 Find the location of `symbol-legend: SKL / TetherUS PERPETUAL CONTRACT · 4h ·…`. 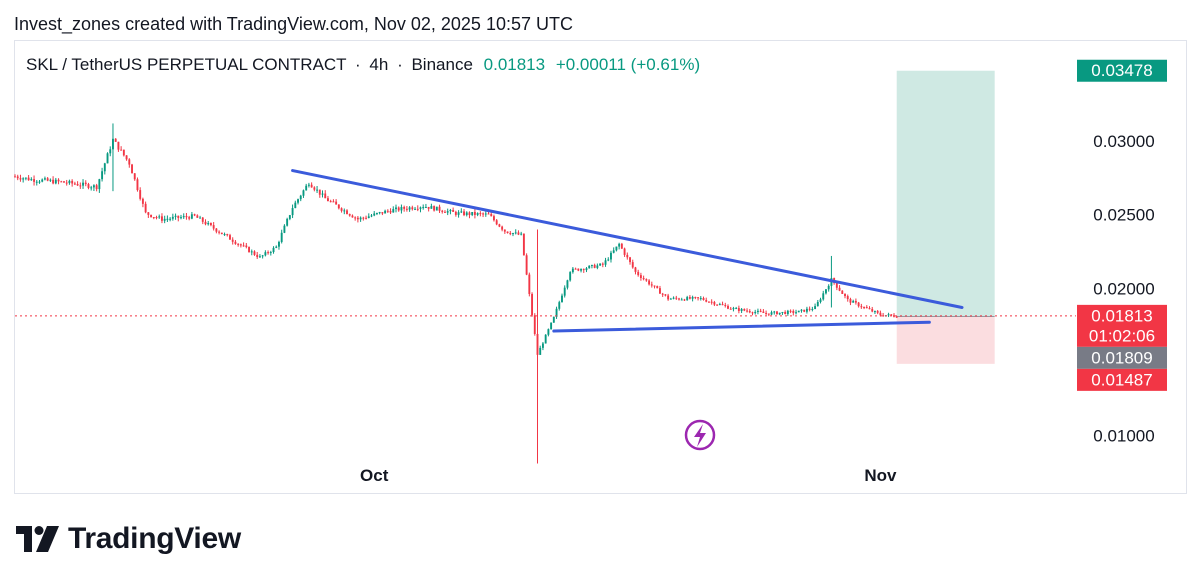

symbol-legend: SKL / TetherUS PERPETUAL CONTRACT · 4h ·… is located at coordinates (363, 65).